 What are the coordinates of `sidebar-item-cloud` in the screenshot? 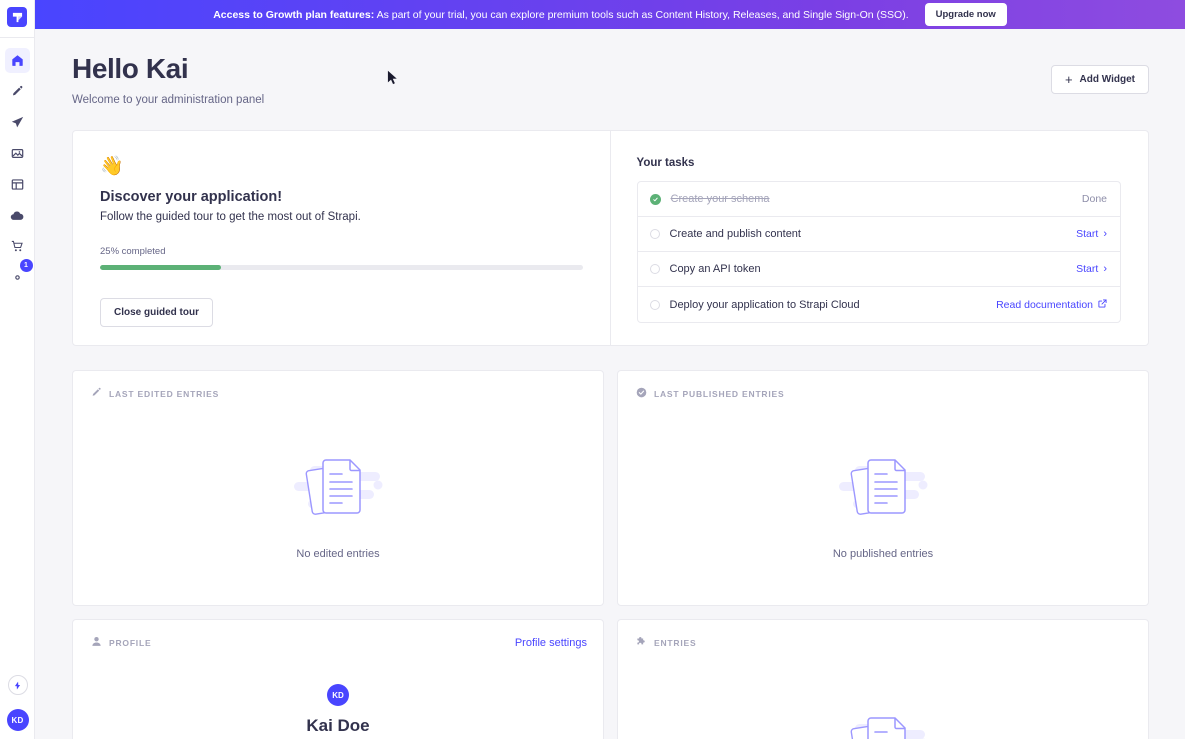 It's located at (17, 215).